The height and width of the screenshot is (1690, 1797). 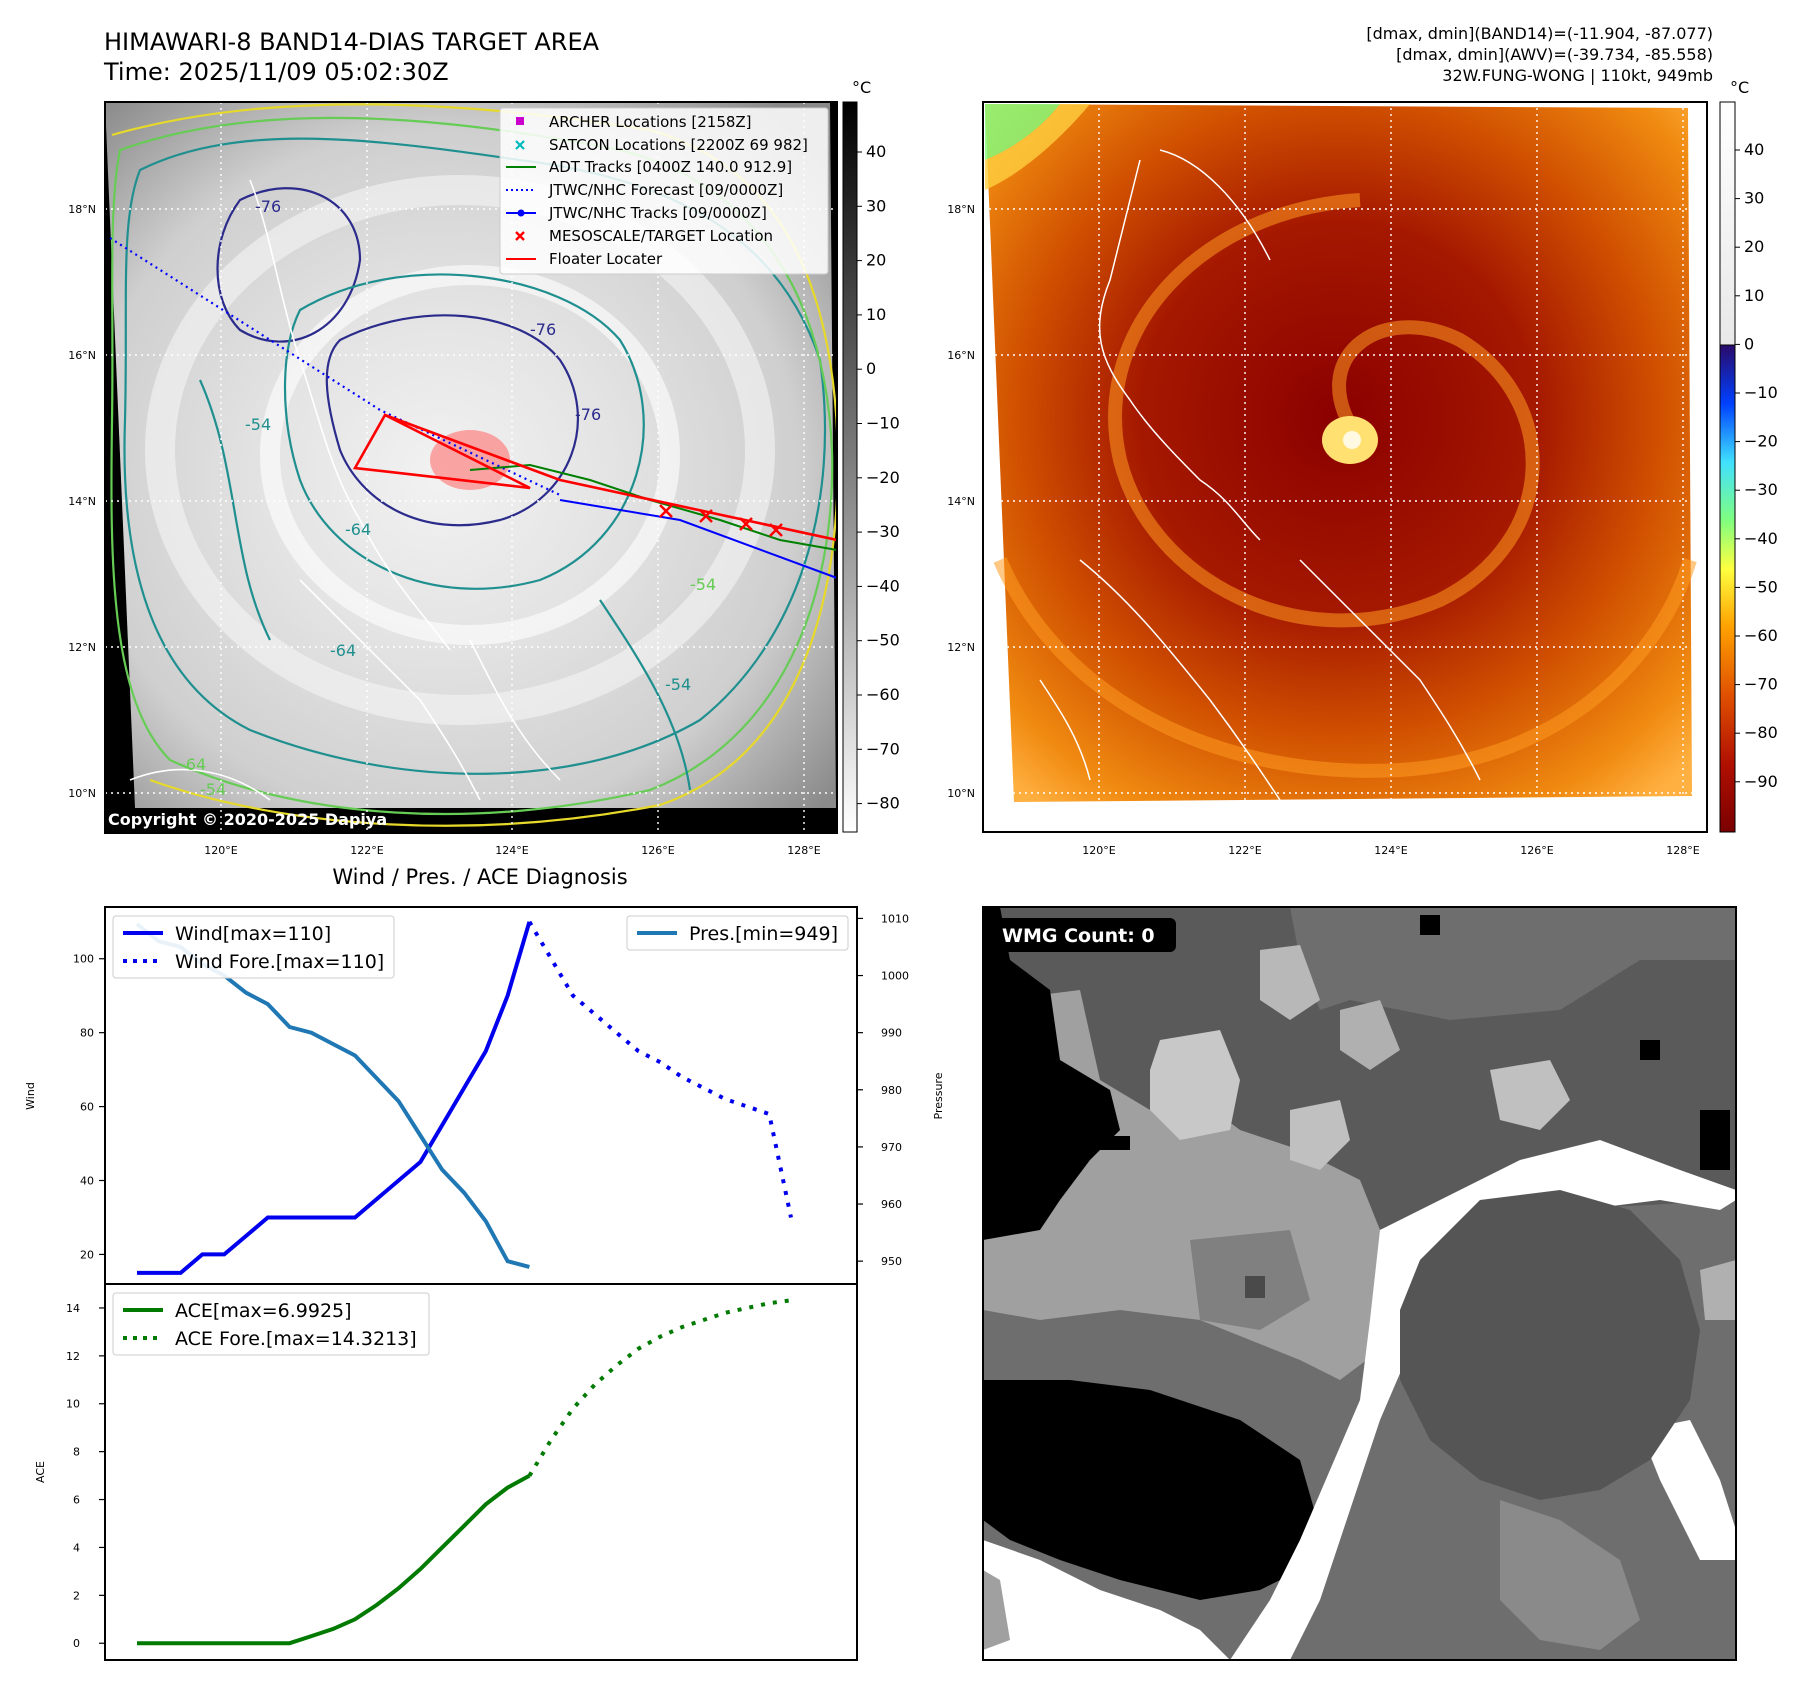 I want to click on y2-tick-label: 1010, so click(x=895, y=918).